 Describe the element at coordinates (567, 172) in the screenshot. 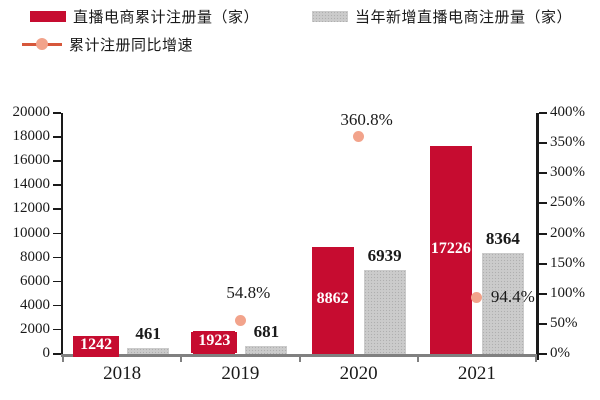

I see `y-axis-right-tick-label: 300%` at that location.